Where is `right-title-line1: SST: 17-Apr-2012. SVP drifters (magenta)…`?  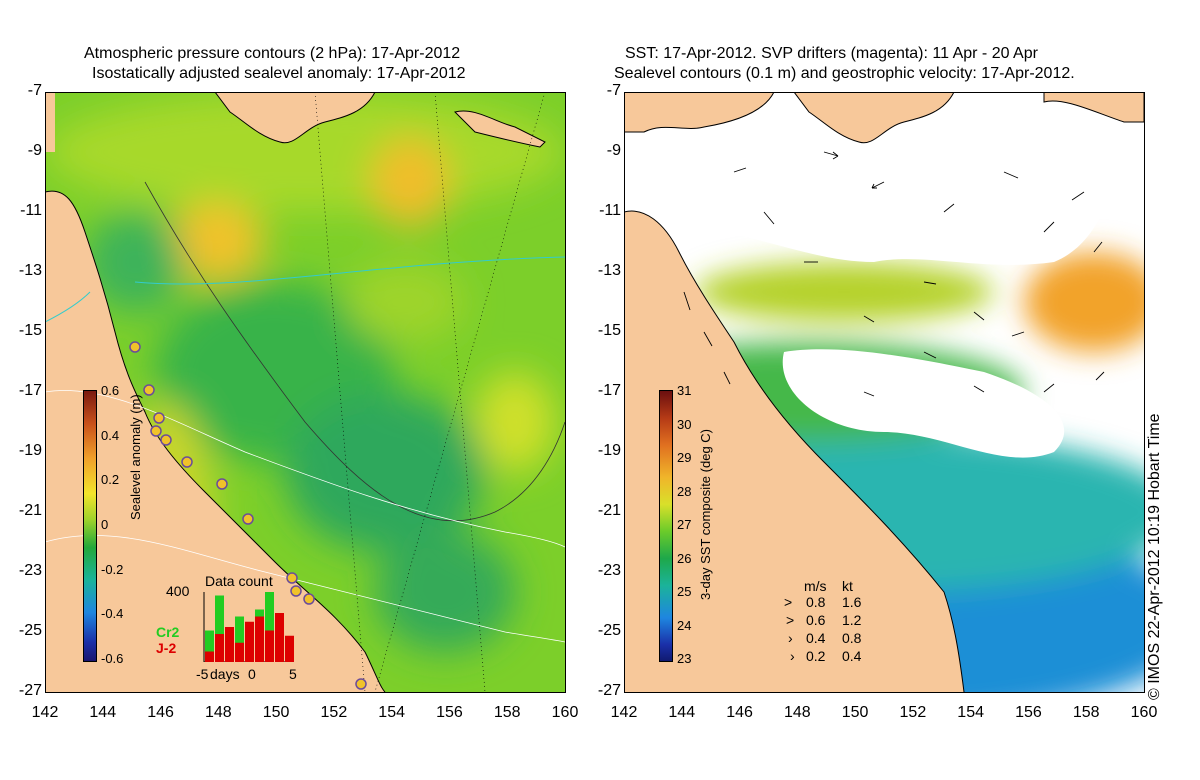
right-title-line1: SST: 17-Apr-2012. SVP drifters (magenta)… is located at coordinates (831, 53).